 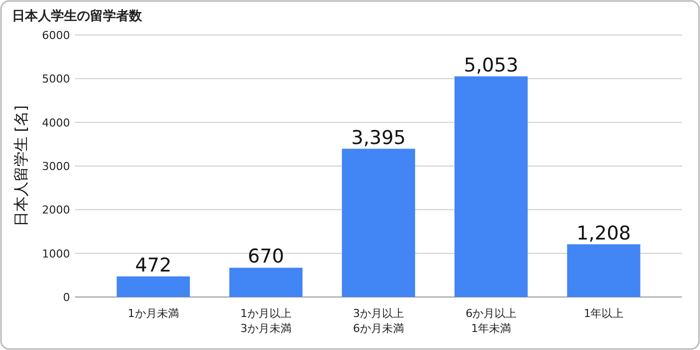 What do you see at coordinates (266, 257) in the screenshot?
I see `data-label: 670` at bounding box center [266, 257].